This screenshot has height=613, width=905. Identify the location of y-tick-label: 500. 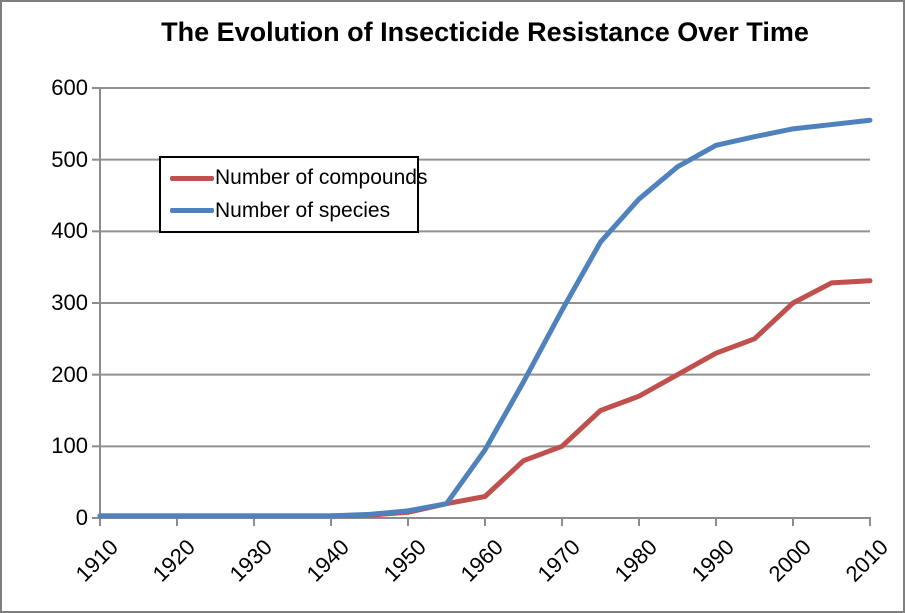
(69, 159).